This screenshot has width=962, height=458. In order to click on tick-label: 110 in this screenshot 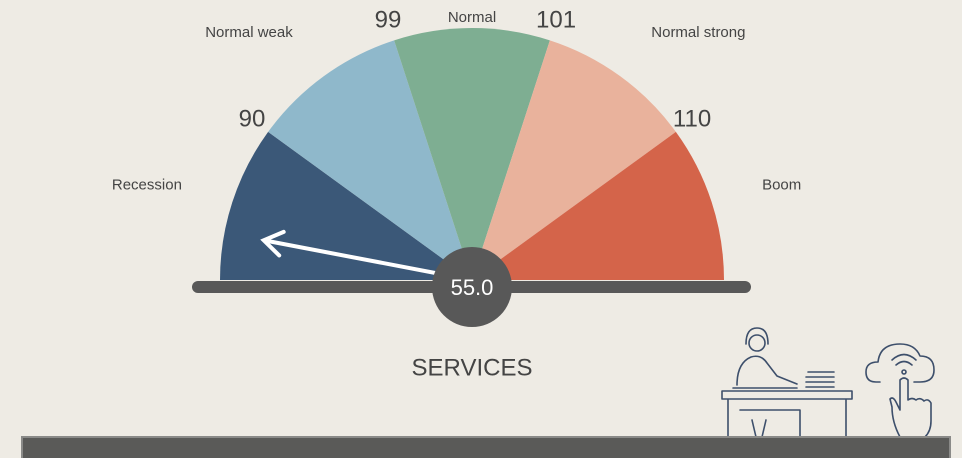, I will do `click(692, 118)`.